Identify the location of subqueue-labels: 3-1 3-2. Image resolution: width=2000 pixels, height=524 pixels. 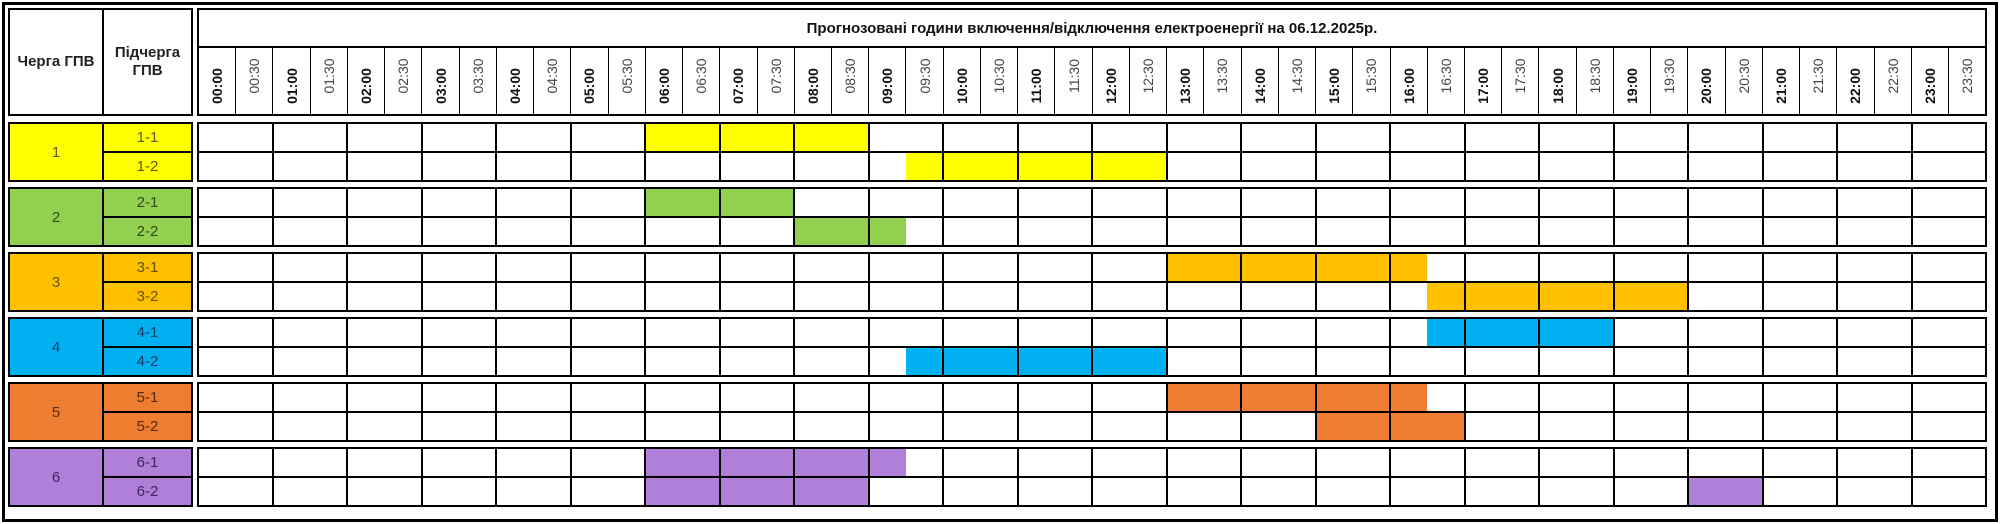
(147, 282).